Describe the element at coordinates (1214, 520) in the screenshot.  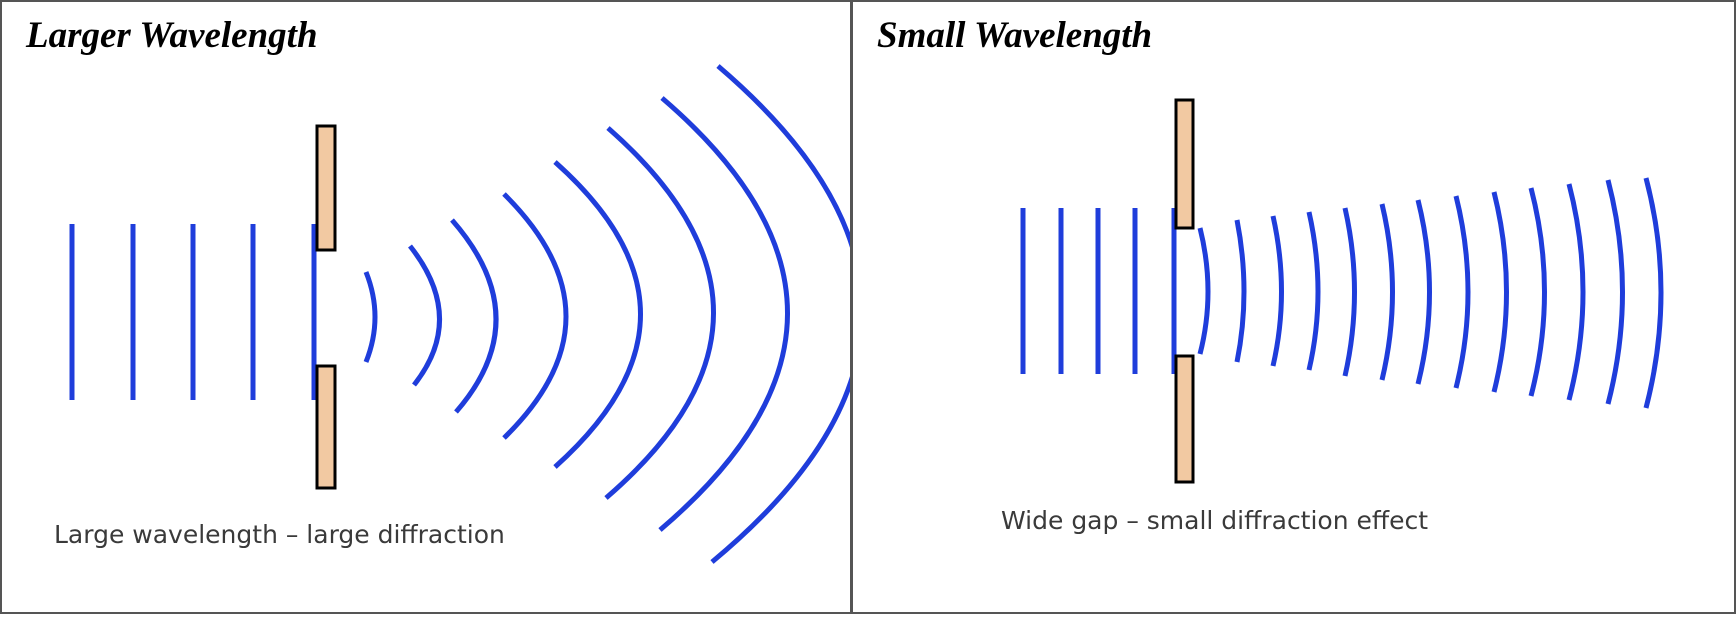
I see `right-caption: Wide gap – small diffraction effect` at that location.